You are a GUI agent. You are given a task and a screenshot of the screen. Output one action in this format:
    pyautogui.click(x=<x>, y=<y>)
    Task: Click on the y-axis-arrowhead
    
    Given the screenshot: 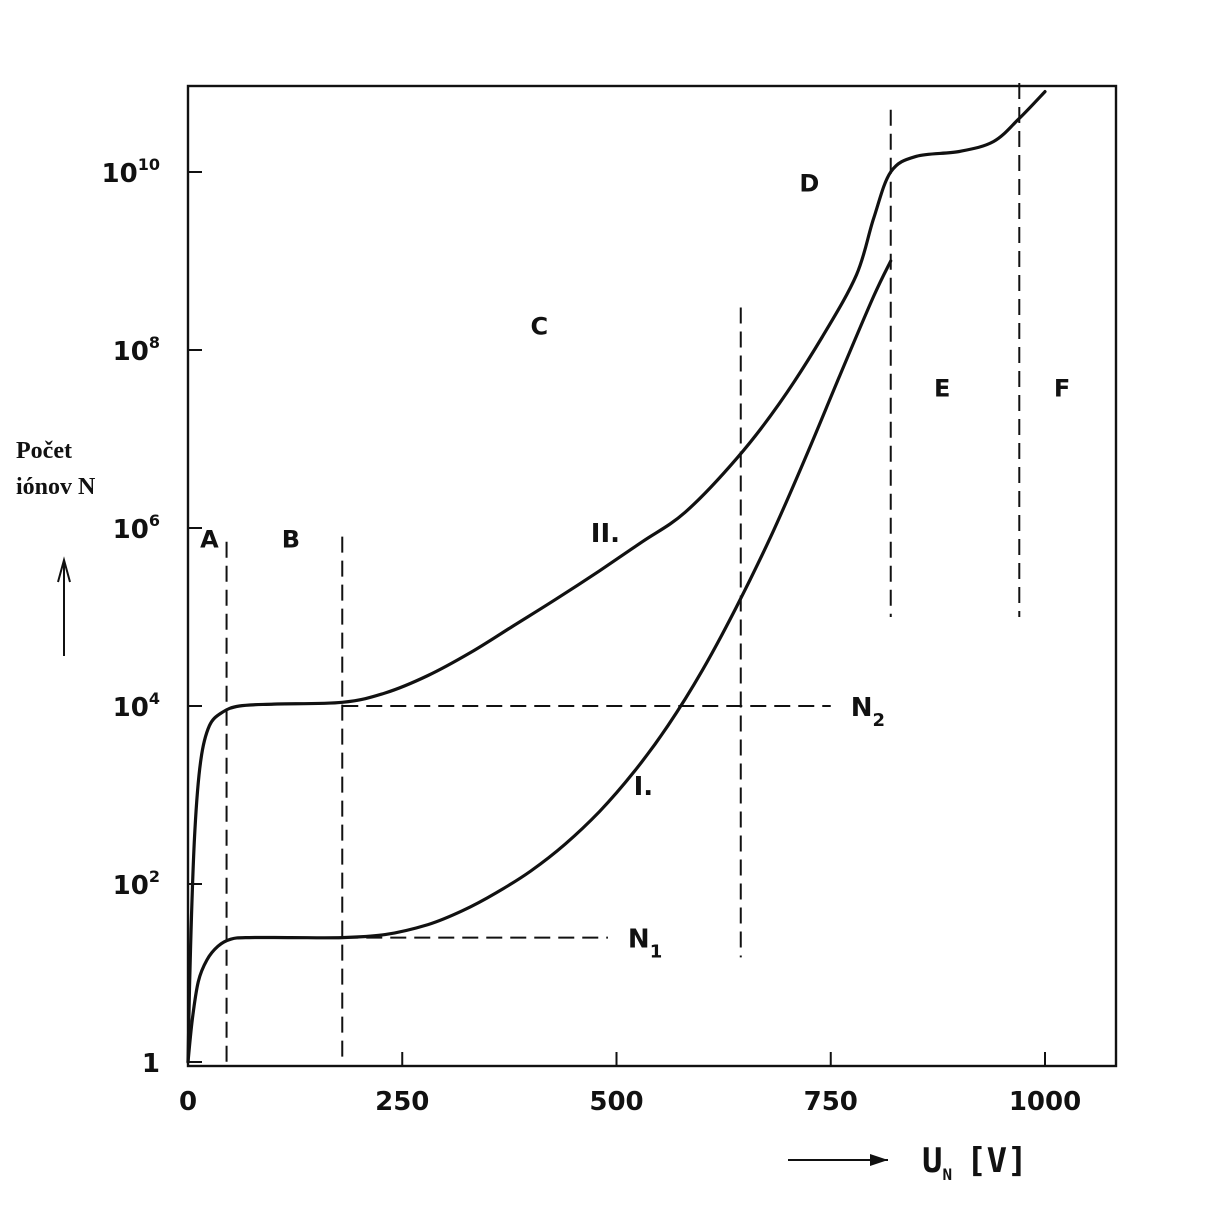 What is the action you would take?
    pyautogui.click(x=64, y=569)
    